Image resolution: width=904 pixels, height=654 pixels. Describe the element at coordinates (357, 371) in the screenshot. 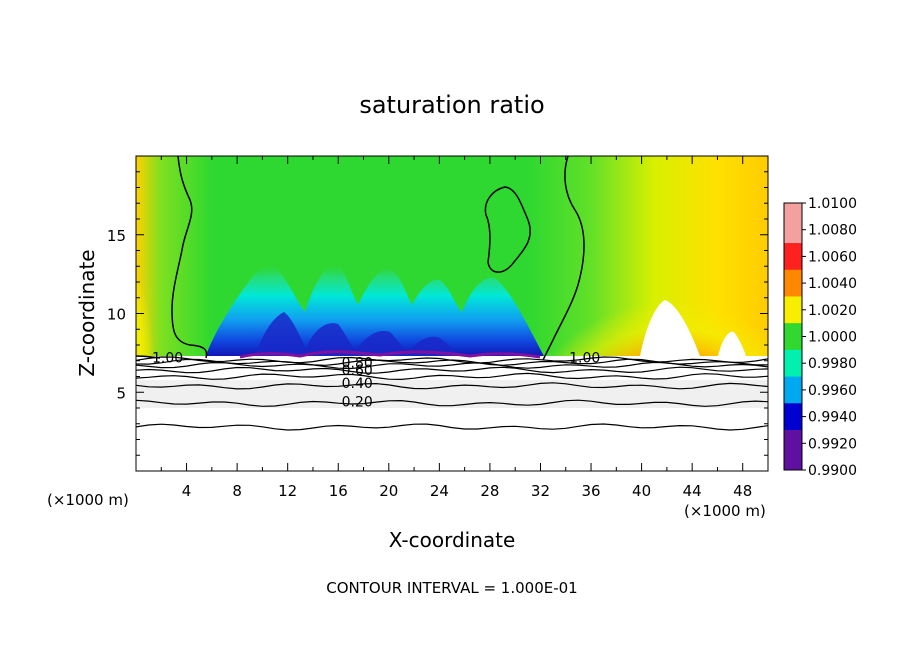

I see `contour-label: 0.60` at that location.